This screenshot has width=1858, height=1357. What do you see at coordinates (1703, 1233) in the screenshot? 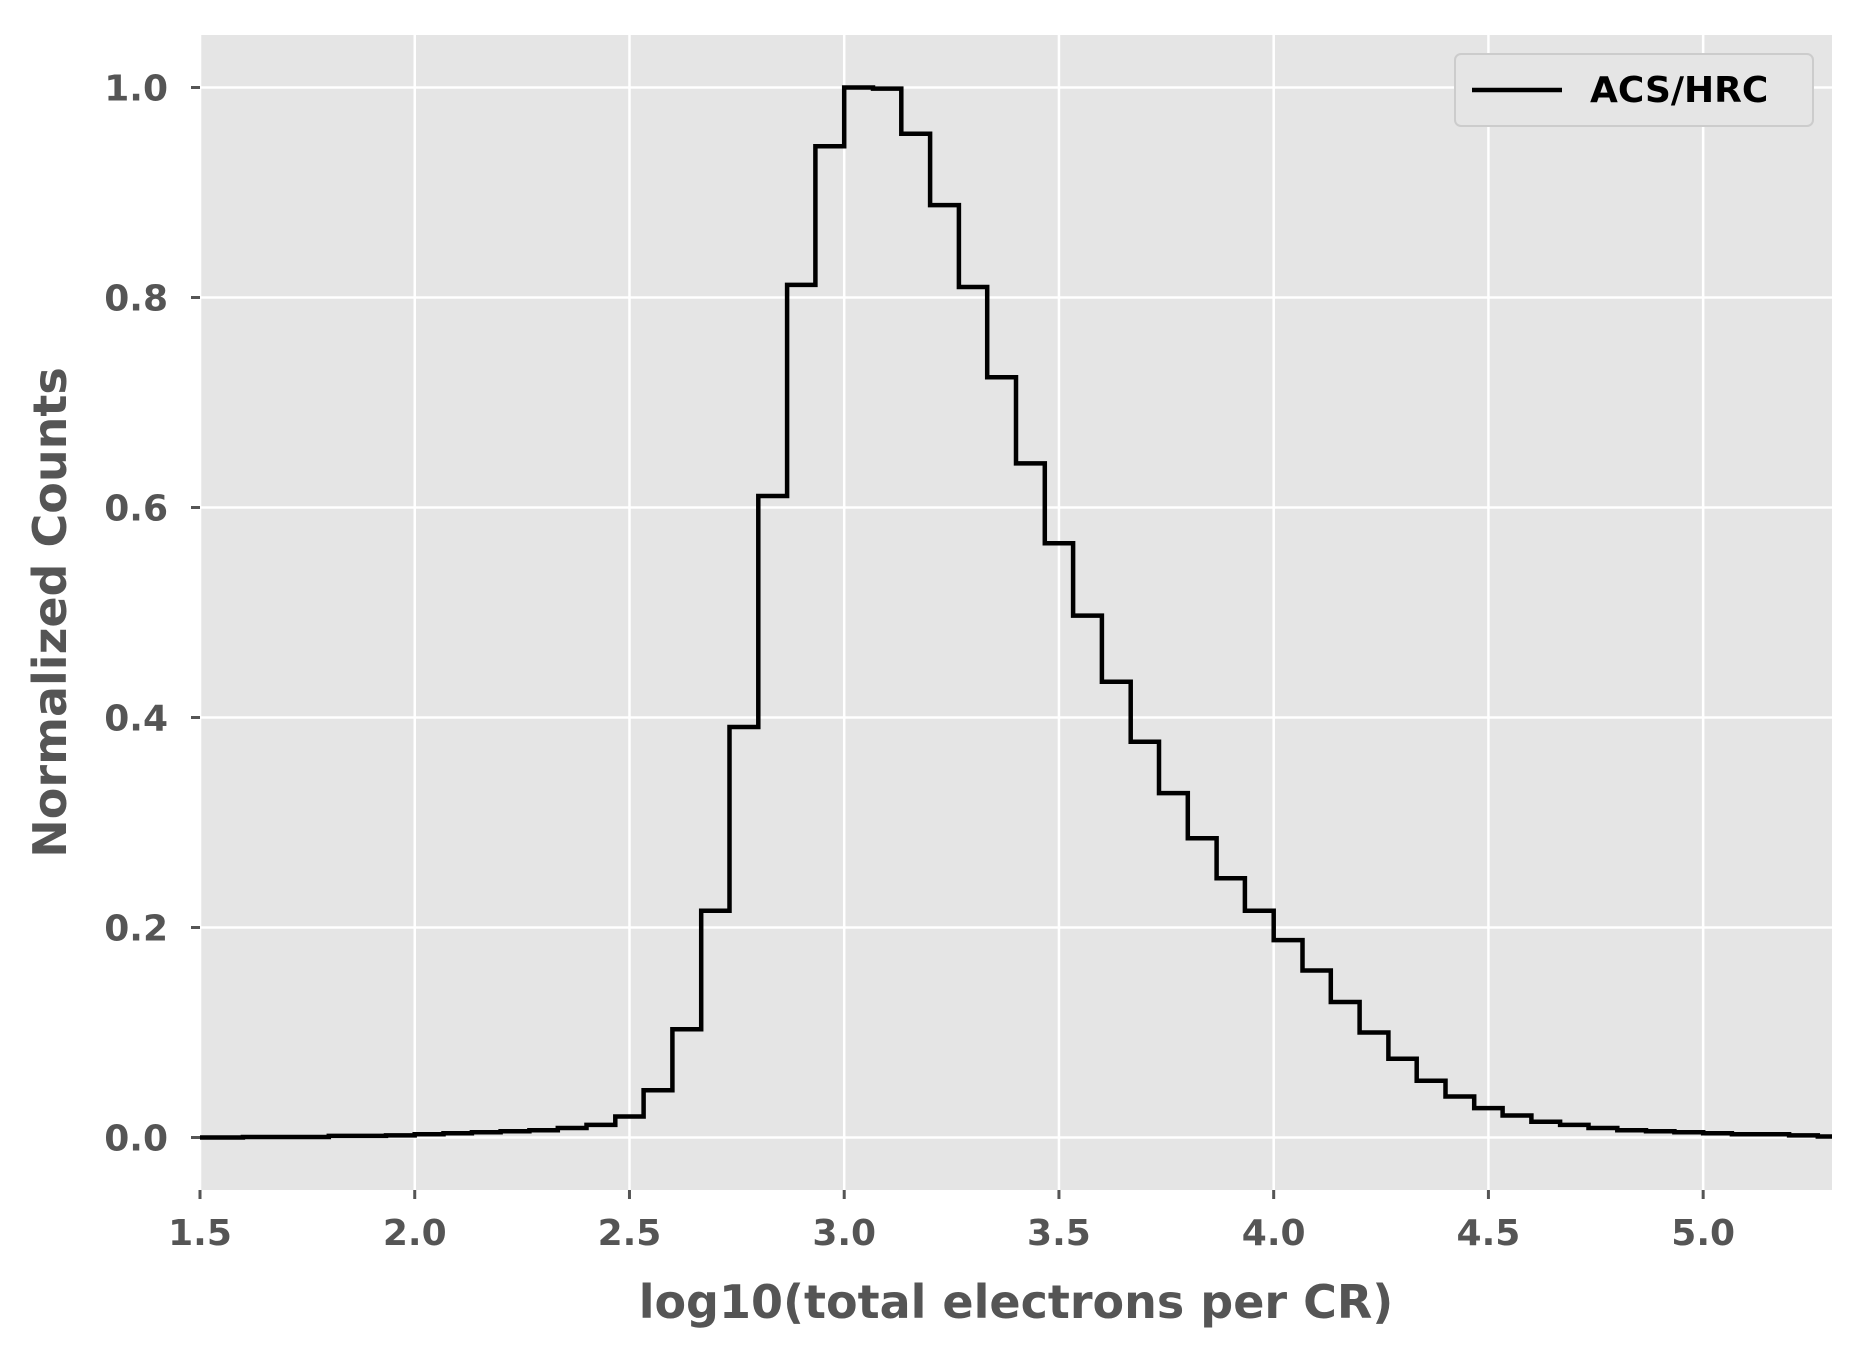
I see `x-tick-label: 5.0` at bounding box center [1703, 1233].